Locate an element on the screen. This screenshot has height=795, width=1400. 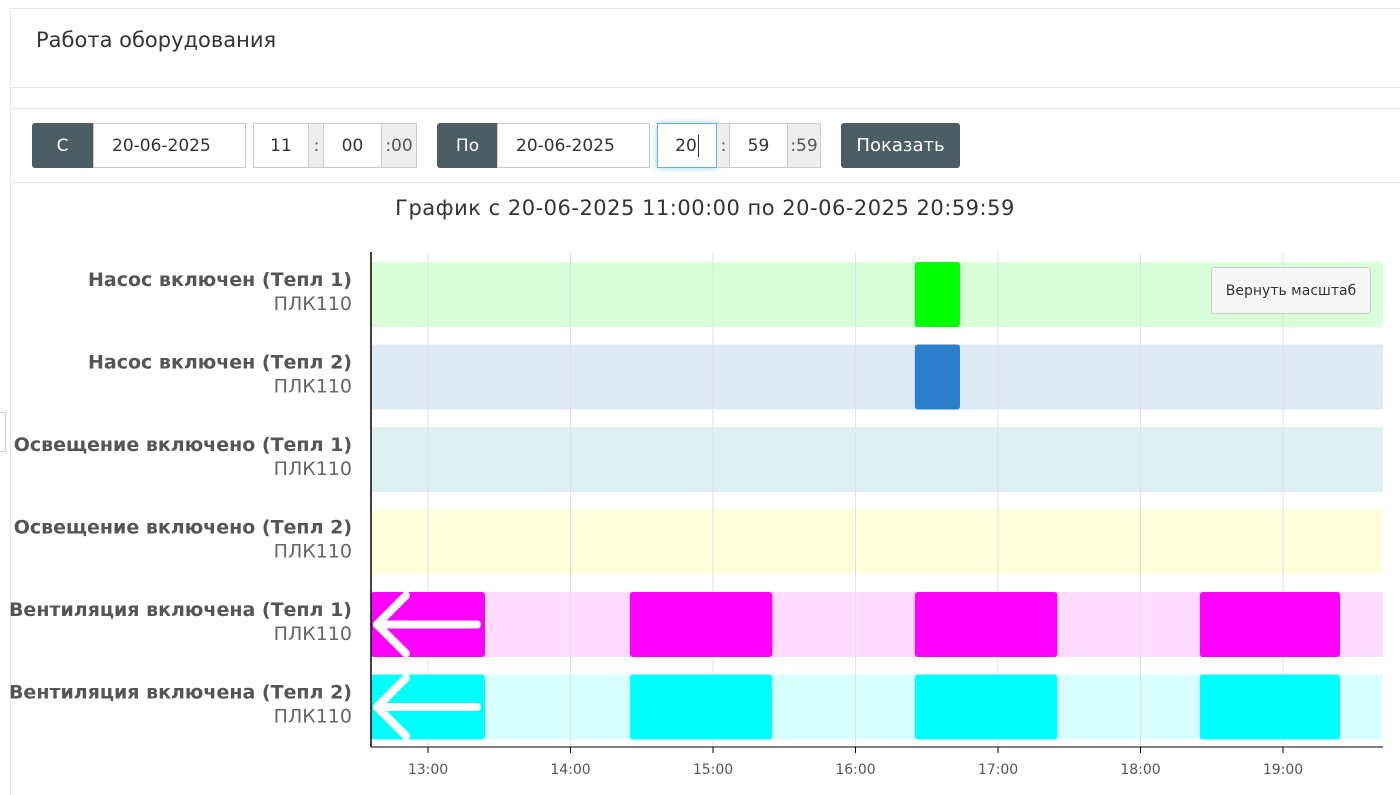
page-title: Работа оборудования is located at coordinates (156, 40).